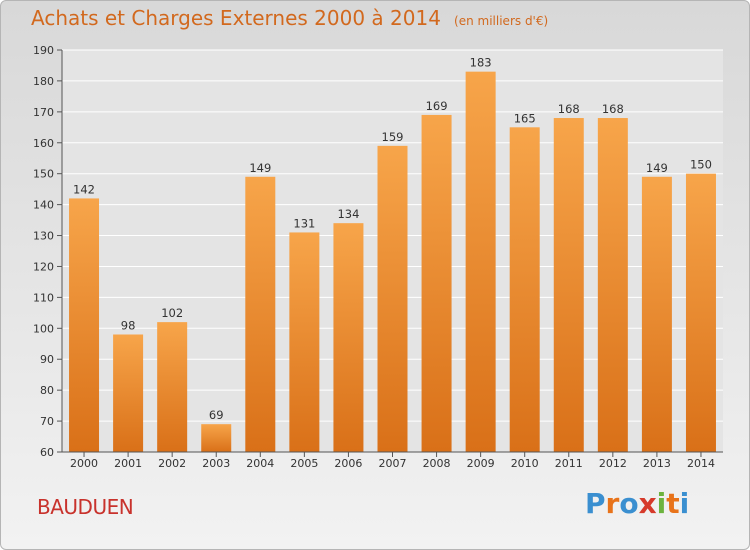 The height and width of the screenshot is (550, 750). Describe the element at coordinates (43, 112) in the screenshot. I see `y-tick-label: 170` at that location.